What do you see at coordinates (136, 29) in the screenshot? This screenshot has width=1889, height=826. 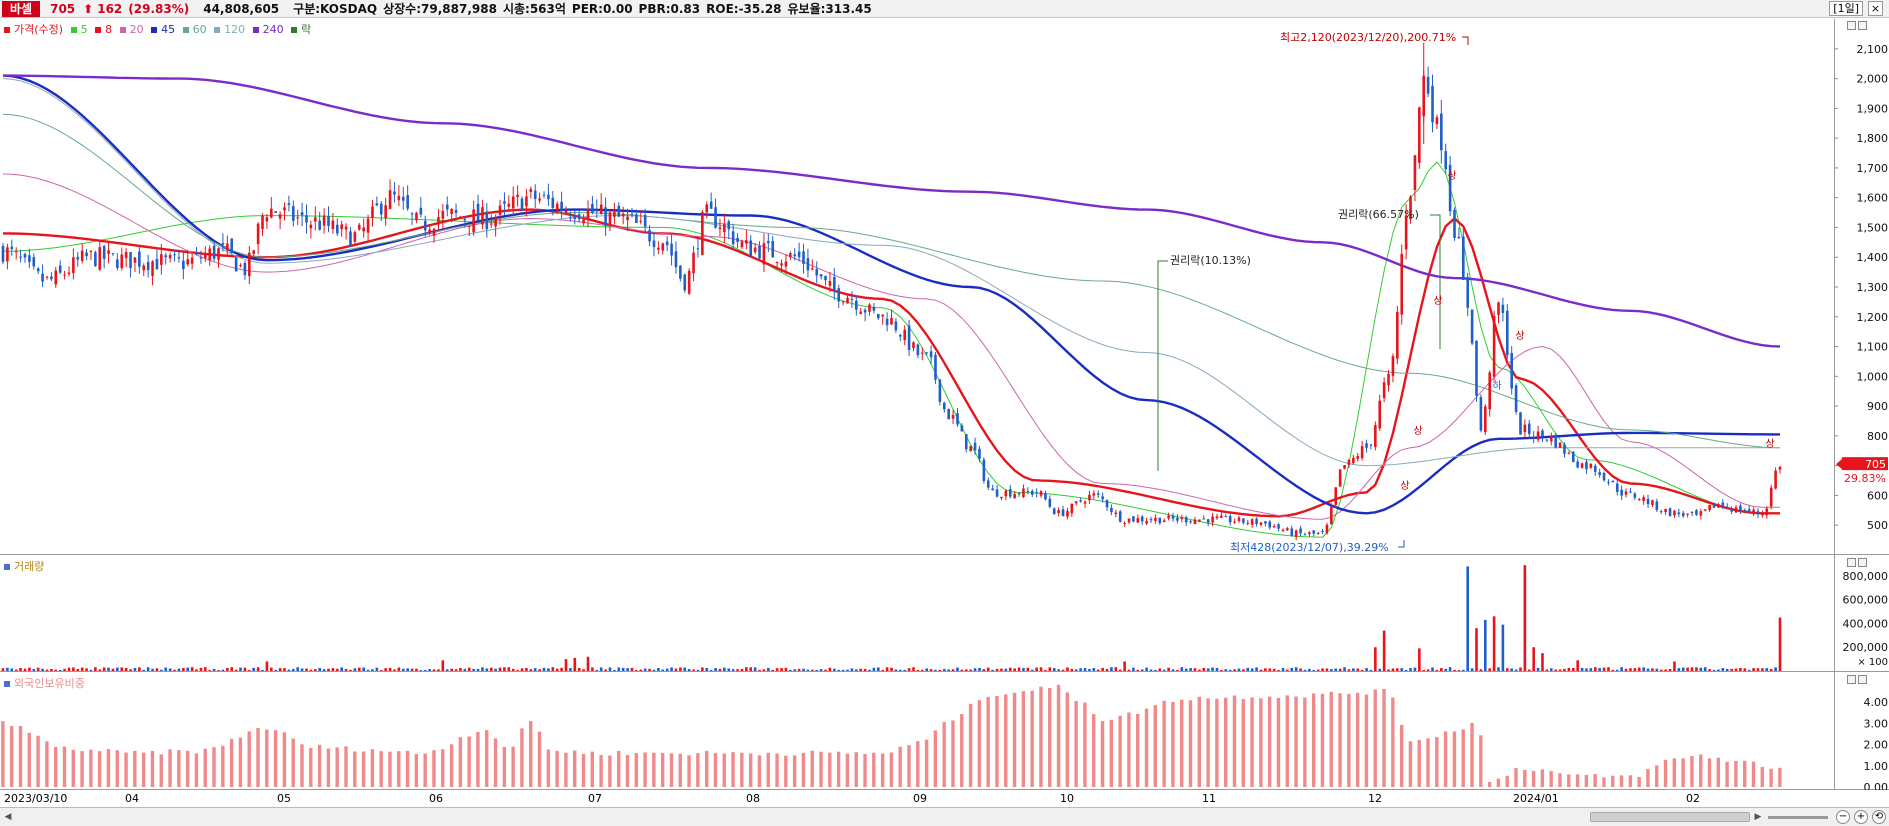 I see `legend-ma20: 20` at bounding box center [136, 29].